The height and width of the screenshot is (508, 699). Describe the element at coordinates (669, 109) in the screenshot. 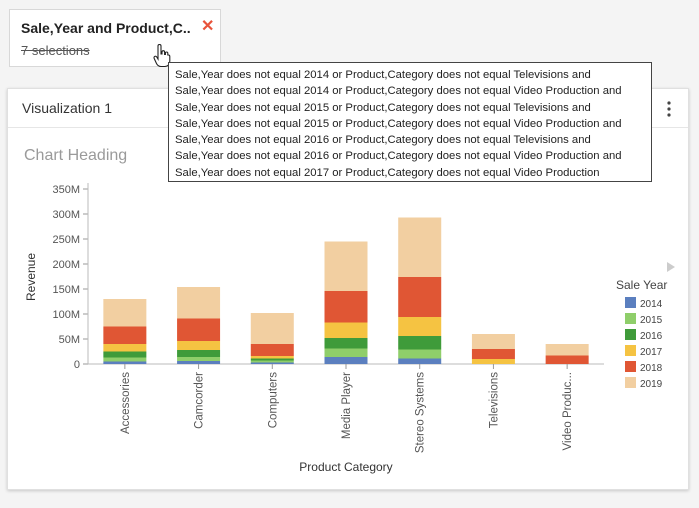

I see `kebab-menu-icon` at that location.